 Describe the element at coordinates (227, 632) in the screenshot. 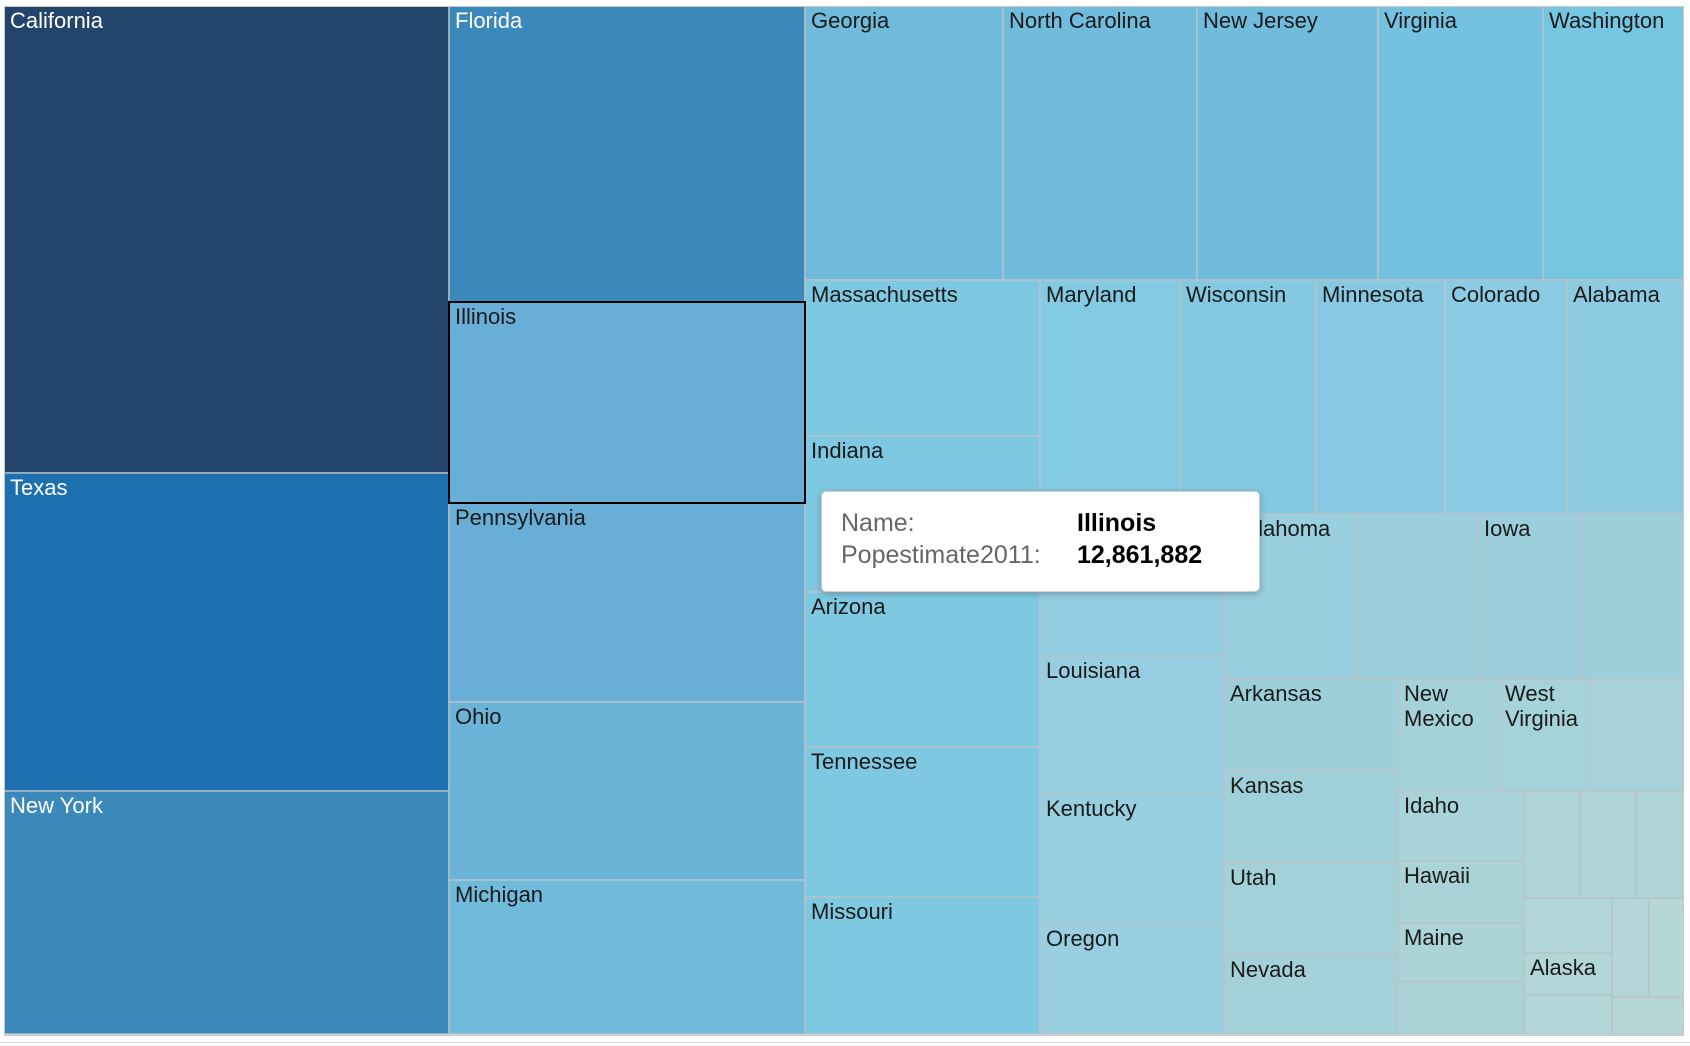

I see `treemap-cell-texas` at that location.